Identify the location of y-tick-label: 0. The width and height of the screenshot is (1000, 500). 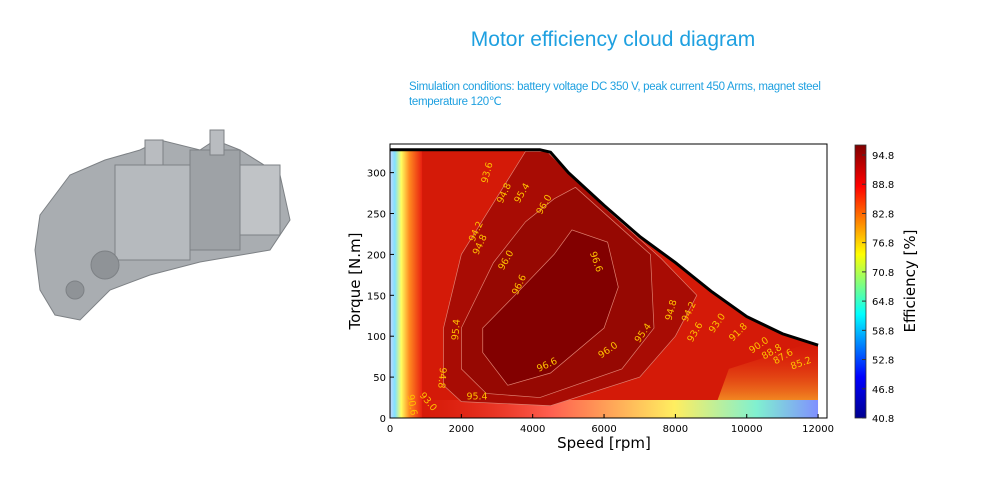
(383, 419).